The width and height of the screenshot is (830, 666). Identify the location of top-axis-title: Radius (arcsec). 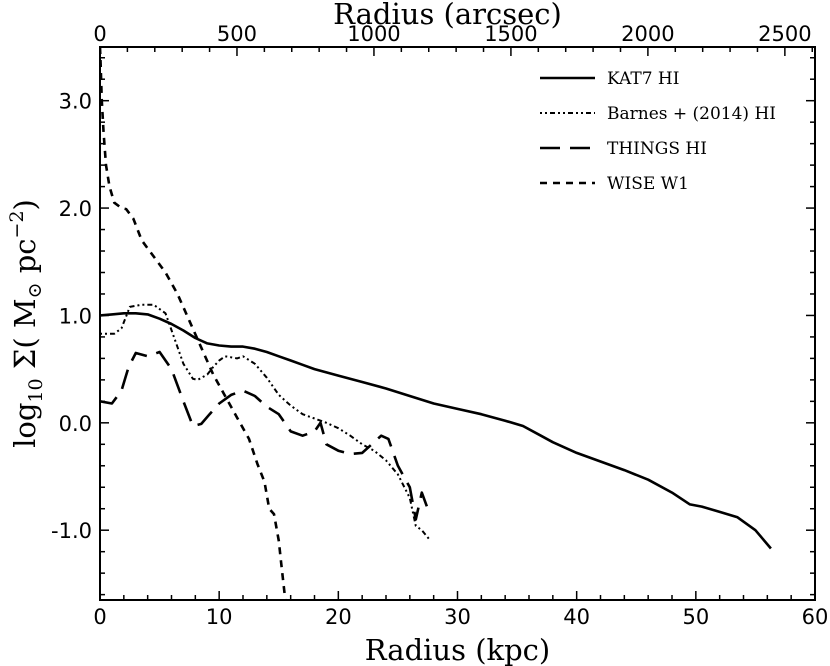
(447, 15).